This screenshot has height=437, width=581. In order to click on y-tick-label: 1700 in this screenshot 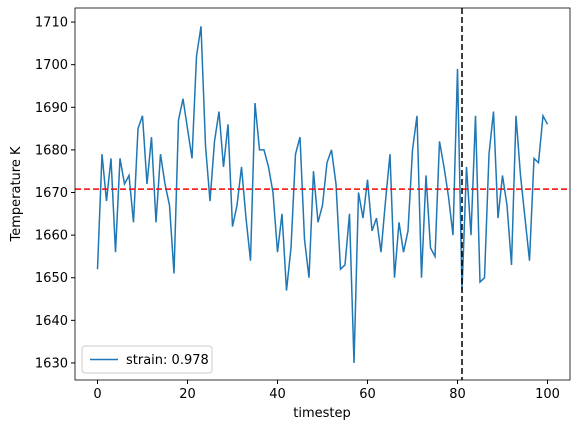, I will do `click(51, 65)`.